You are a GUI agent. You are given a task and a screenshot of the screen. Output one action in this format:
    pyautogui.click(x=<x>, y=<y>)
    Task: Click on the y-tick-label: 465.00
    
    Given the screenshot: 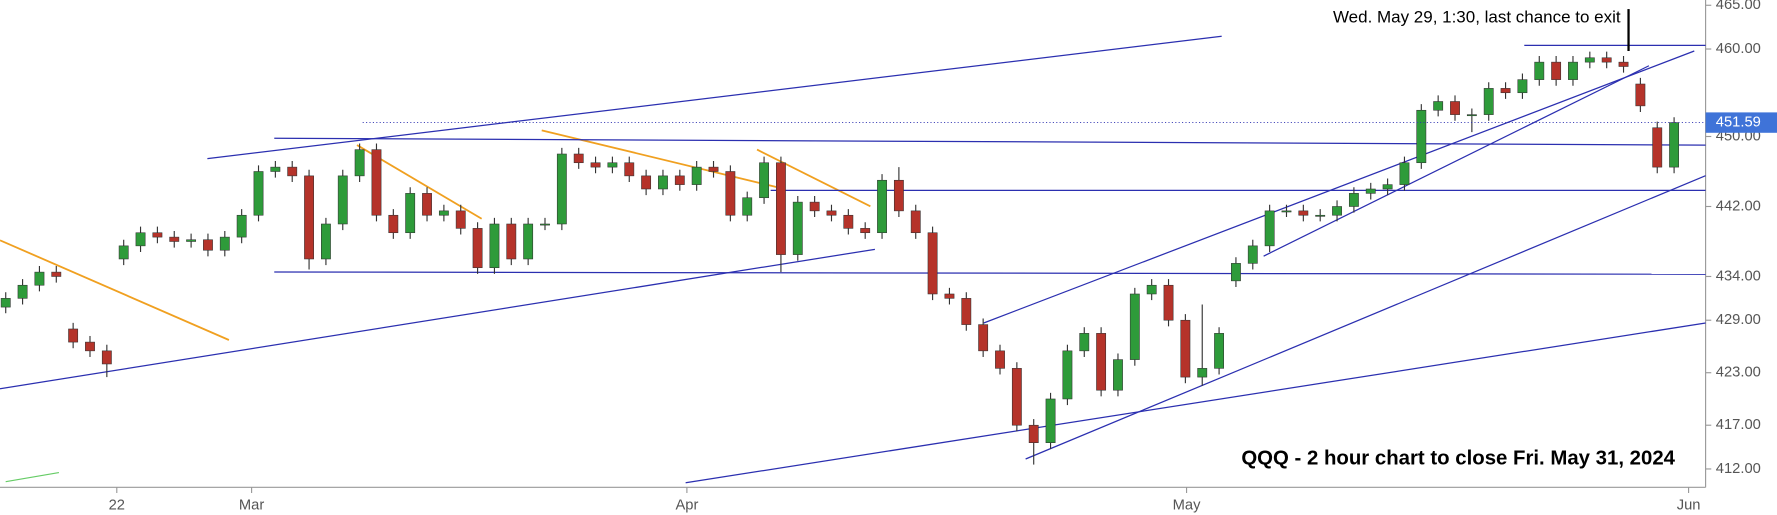 What is the action you would take?
    pyautogui.click(x=1738, y=6)
    